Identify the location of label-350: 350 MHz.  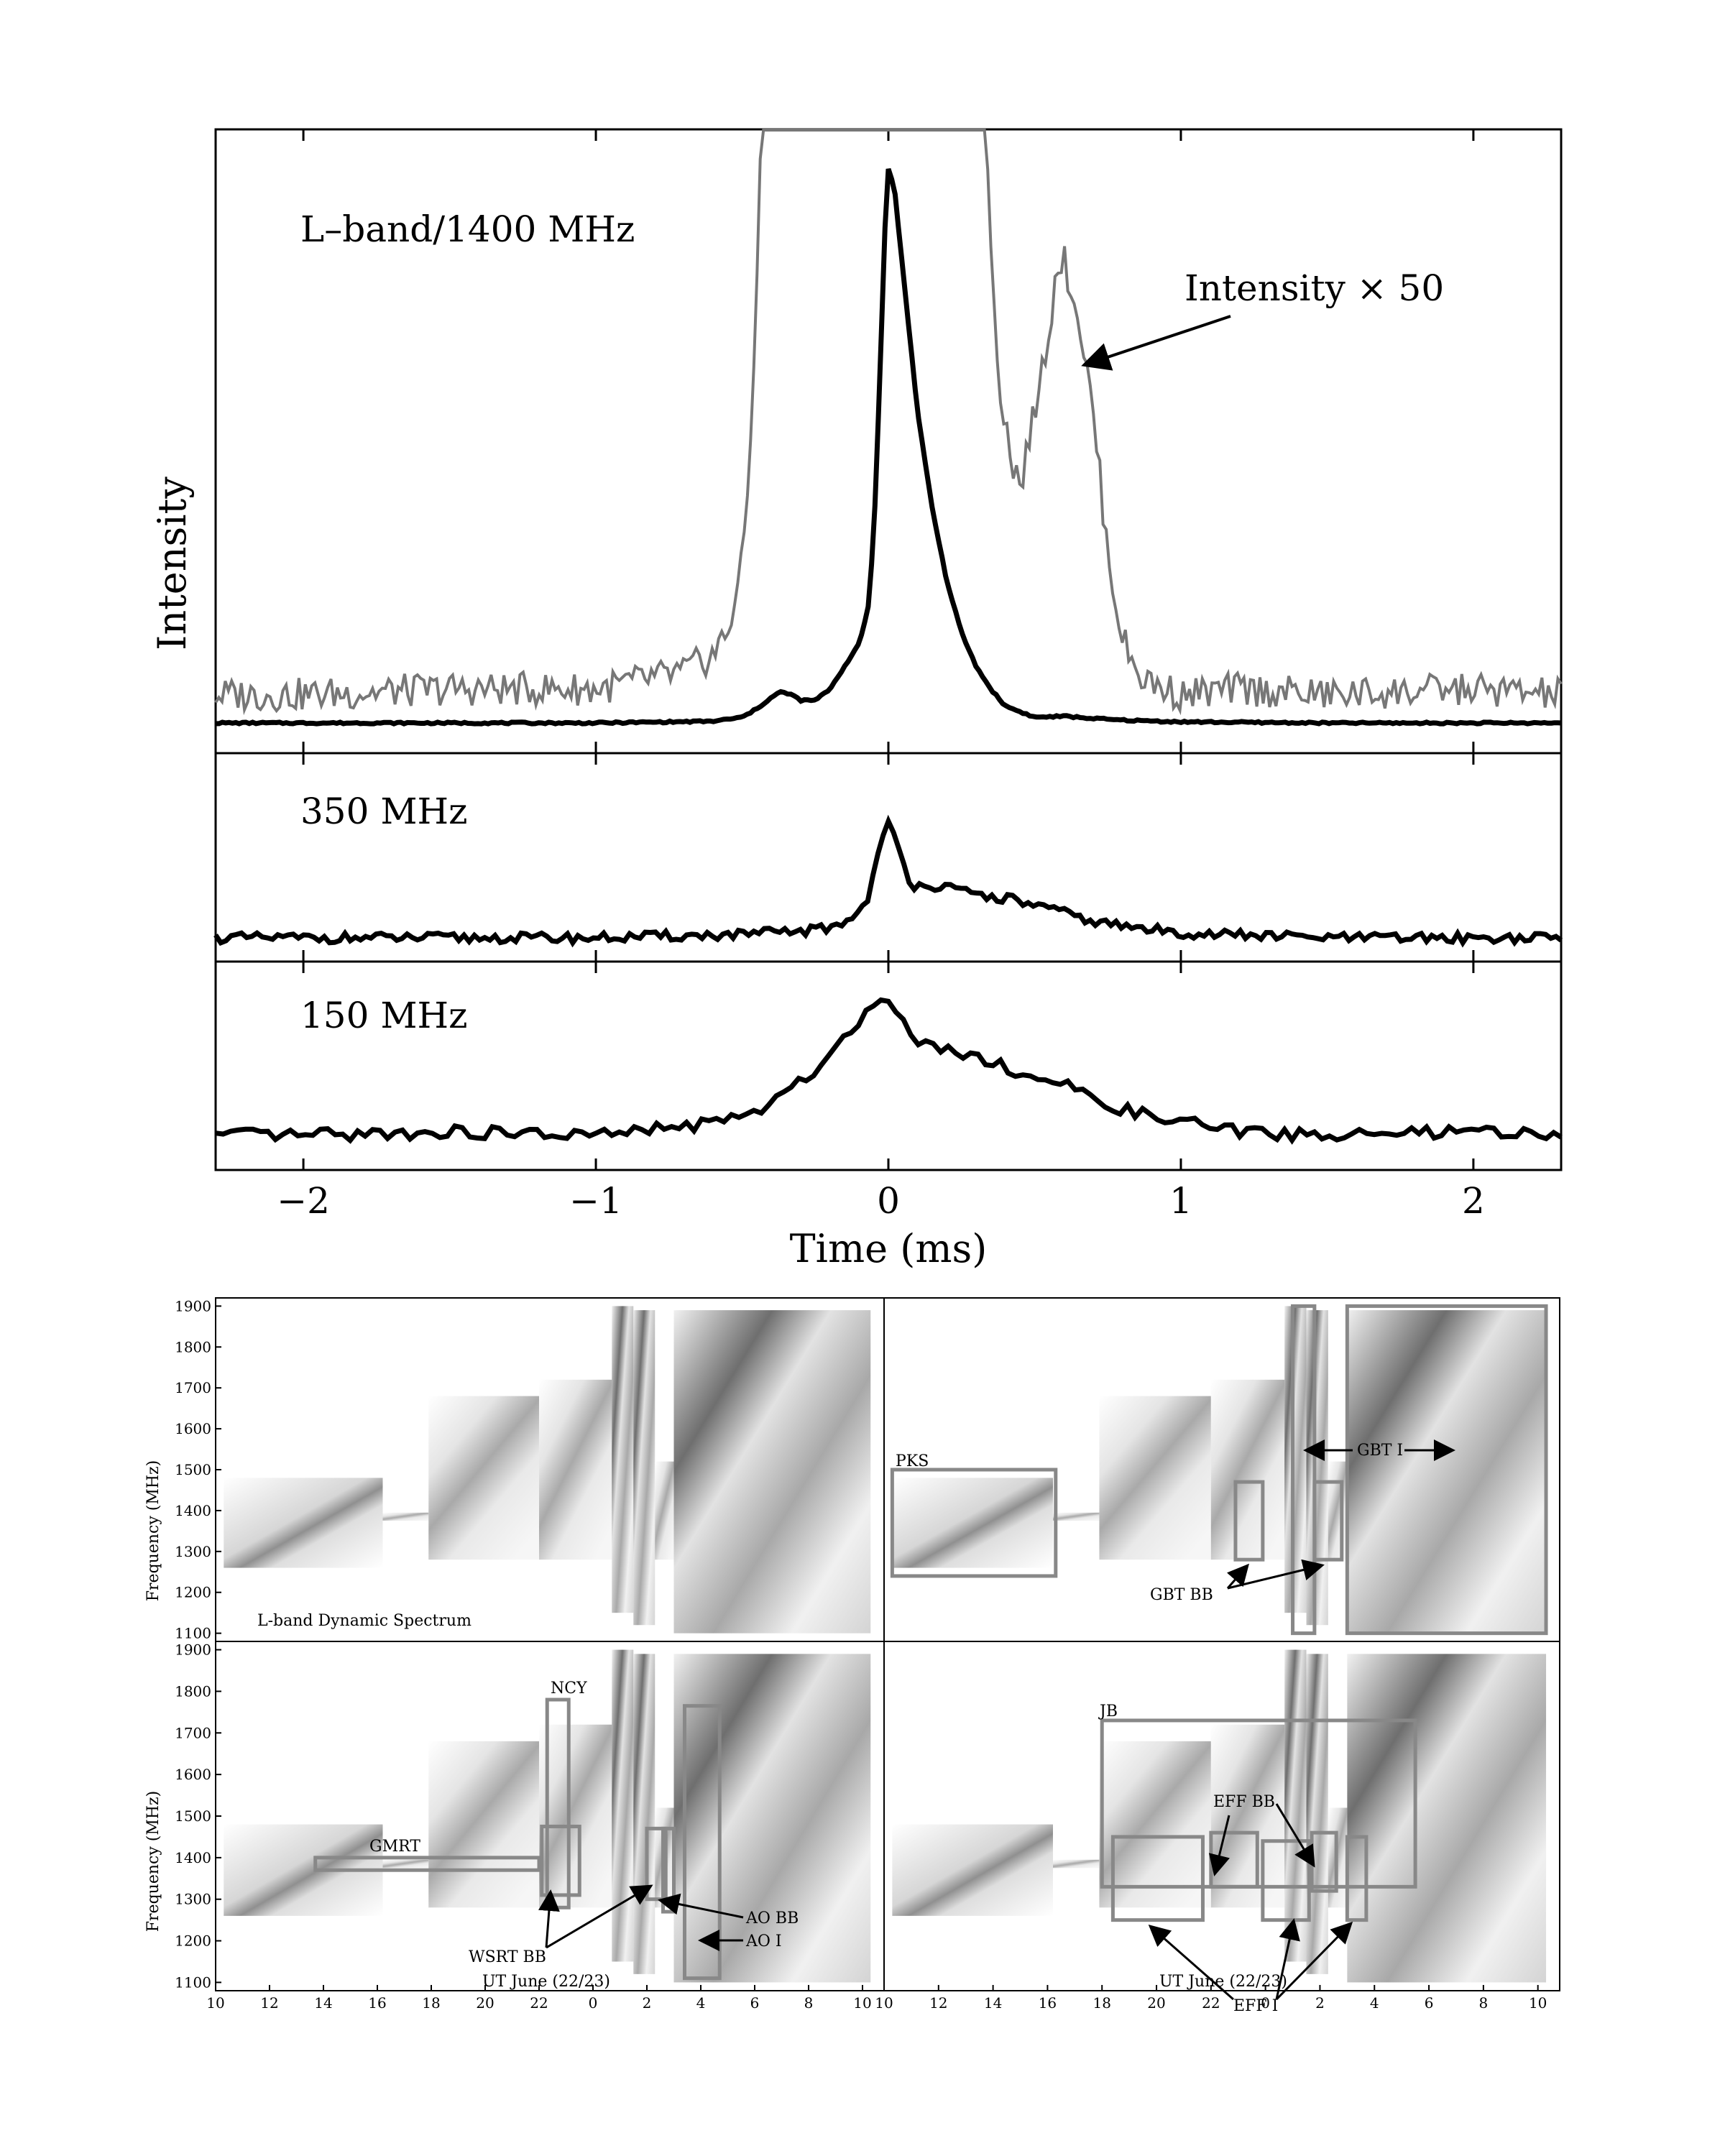
(383, 811).